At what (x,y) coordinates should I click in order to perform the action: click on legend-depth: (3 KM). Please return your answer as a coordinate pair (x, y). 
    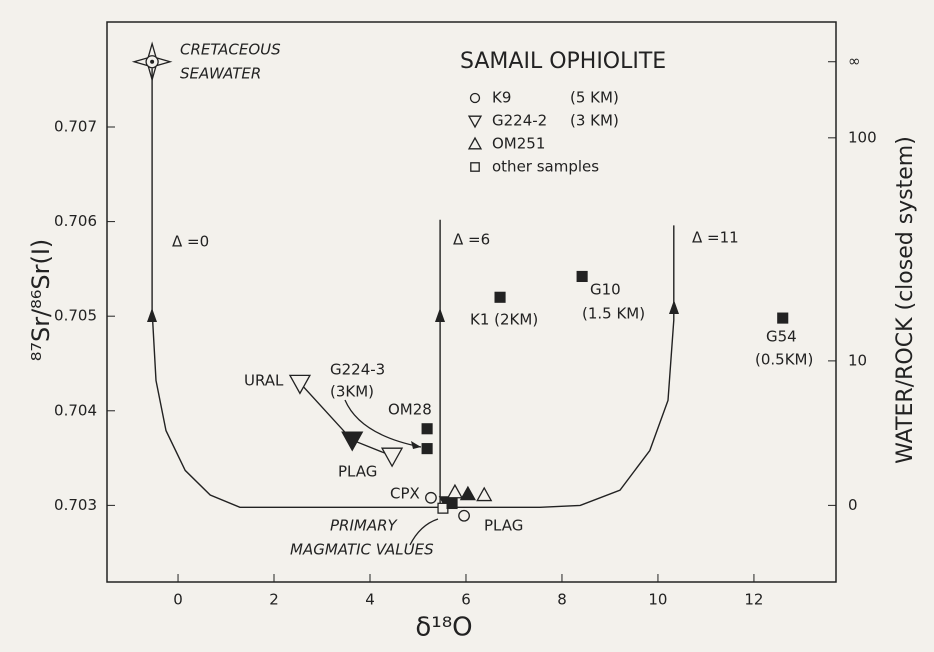
    Looking at the image, I should click on (594, 121).